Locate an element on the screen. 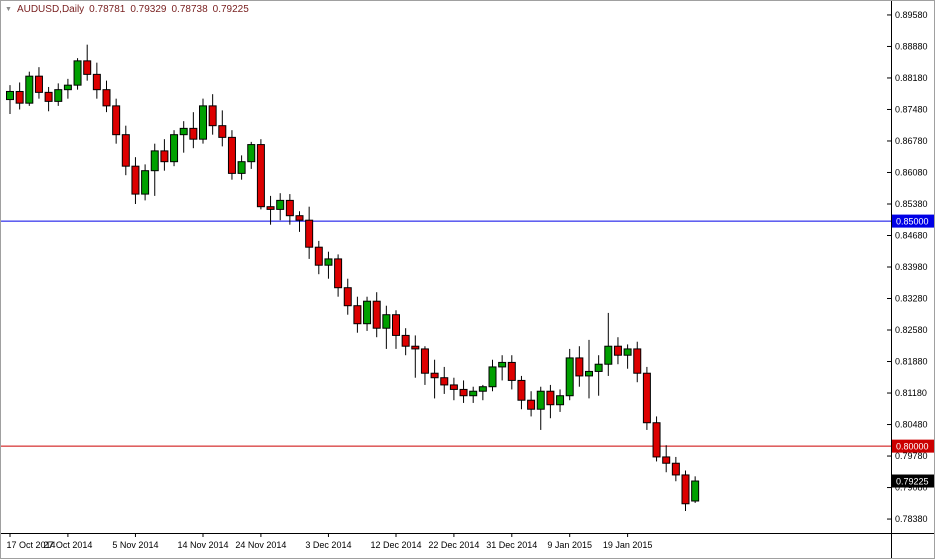 The width and height of the screenshot is (935, 559). price-tick-label: 0.86080 is located at coordinates (911, 172).